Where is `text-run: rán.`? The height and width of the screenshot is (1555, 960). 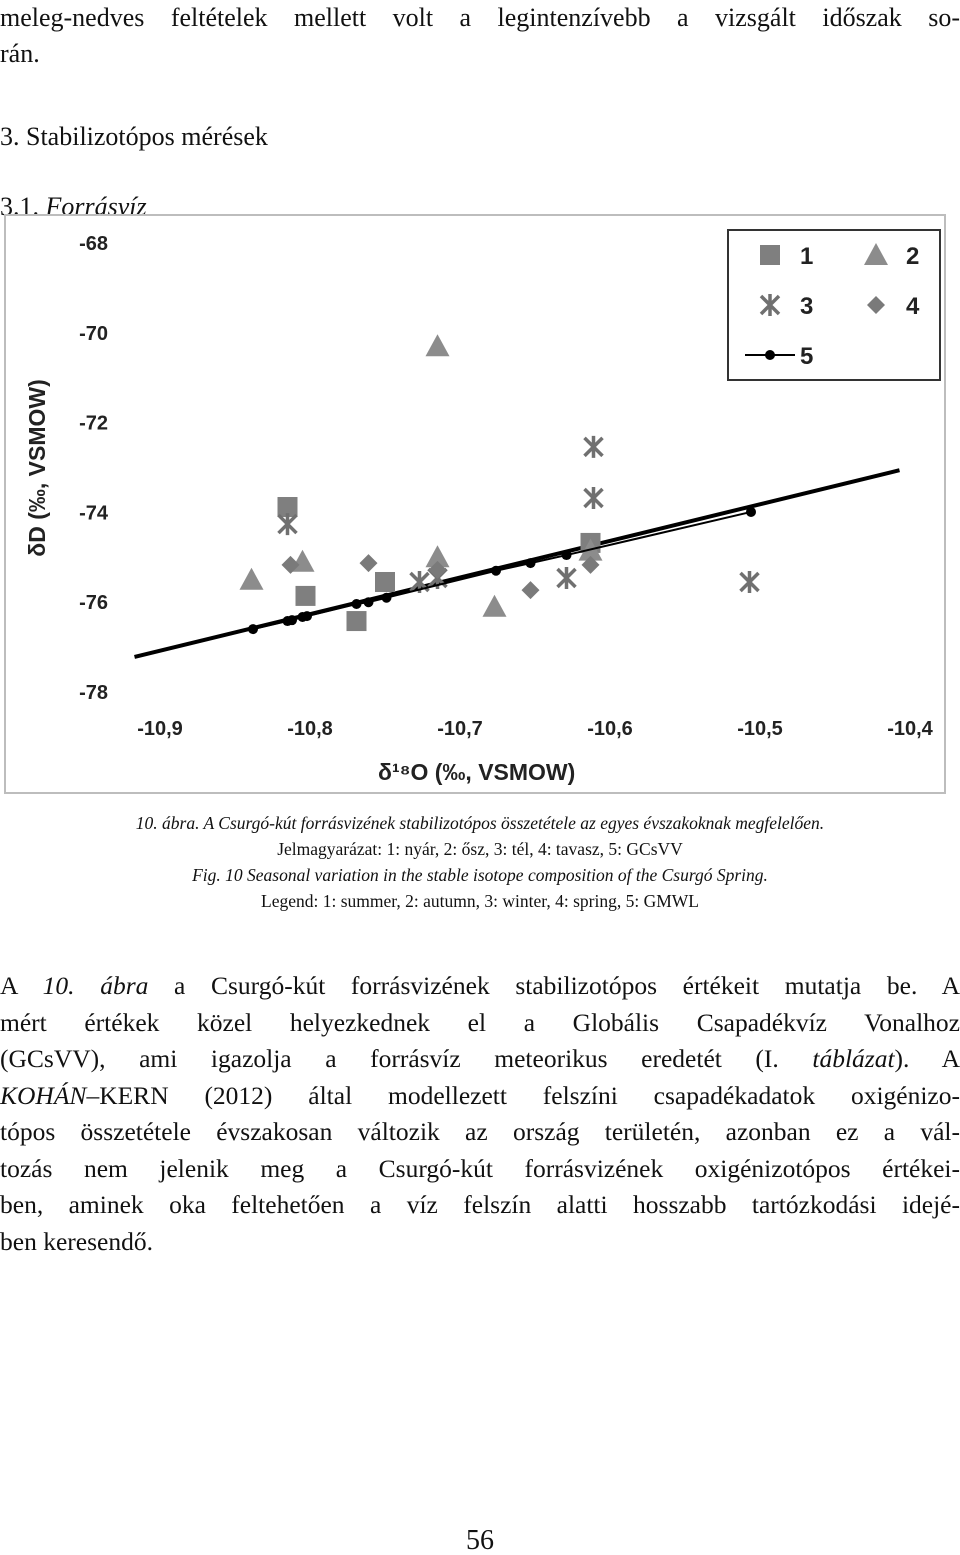 text-run: rán. is located at coordinates (20, 53).